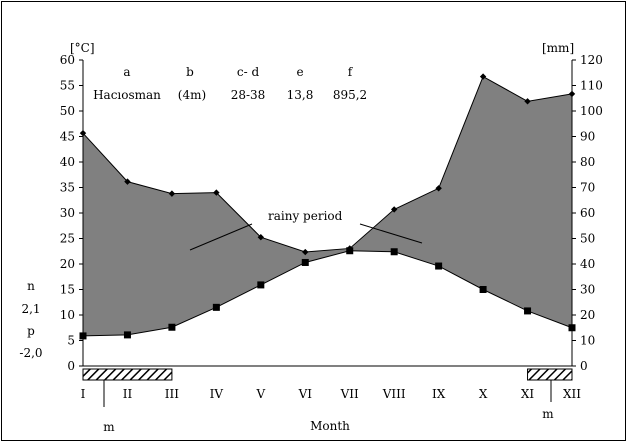  What do you see at coordinates (572, 394) in the screenshot?
I see `month-label: XII` at bounding box center [572, 394].